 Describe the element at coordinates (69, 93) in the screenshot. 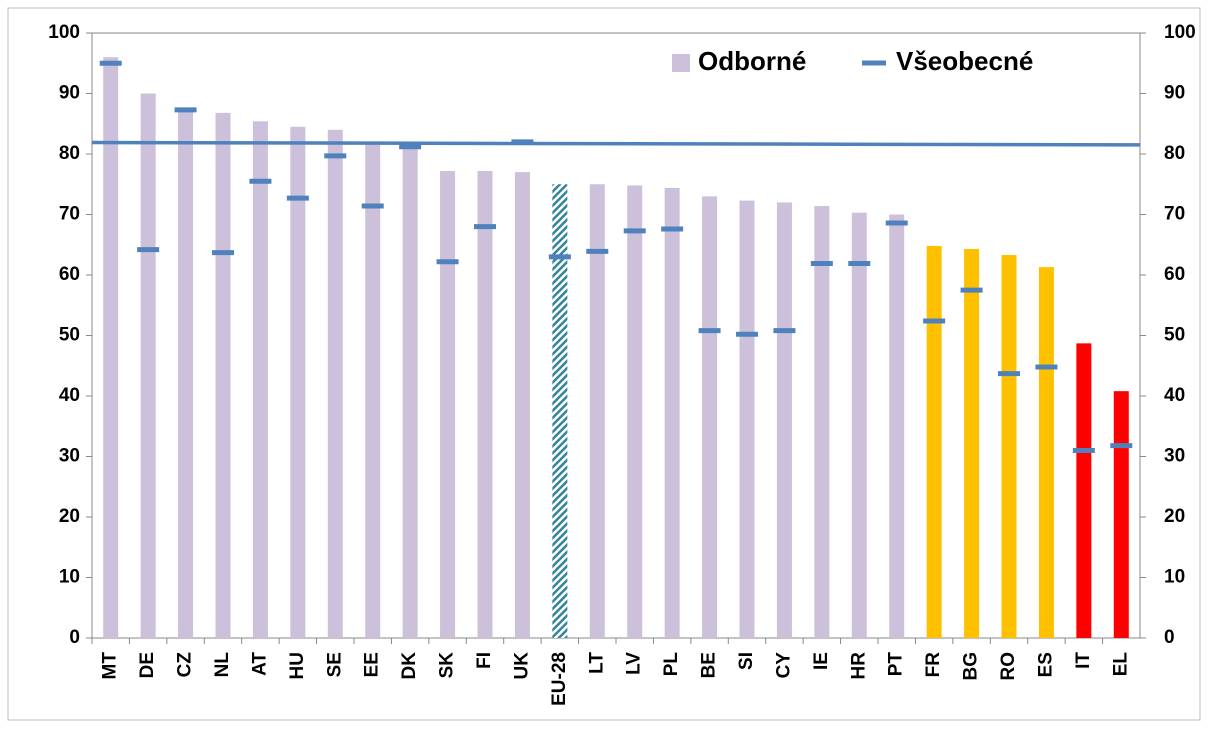

I see `y-tick-label: 90` at that location.